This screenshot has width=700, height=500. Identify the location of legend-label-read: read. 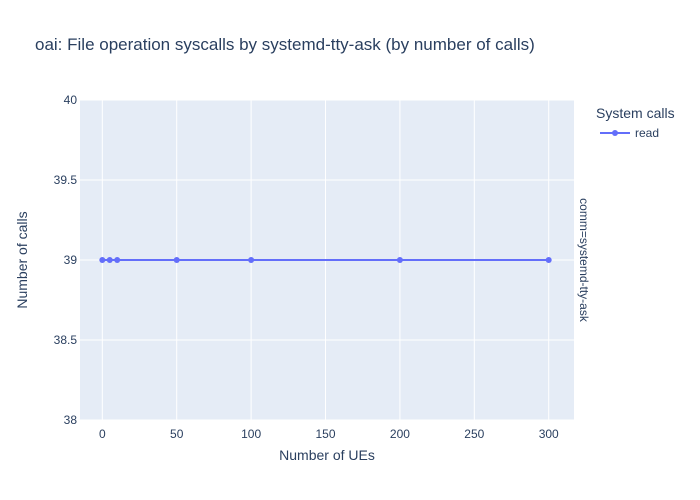
(647, 133).